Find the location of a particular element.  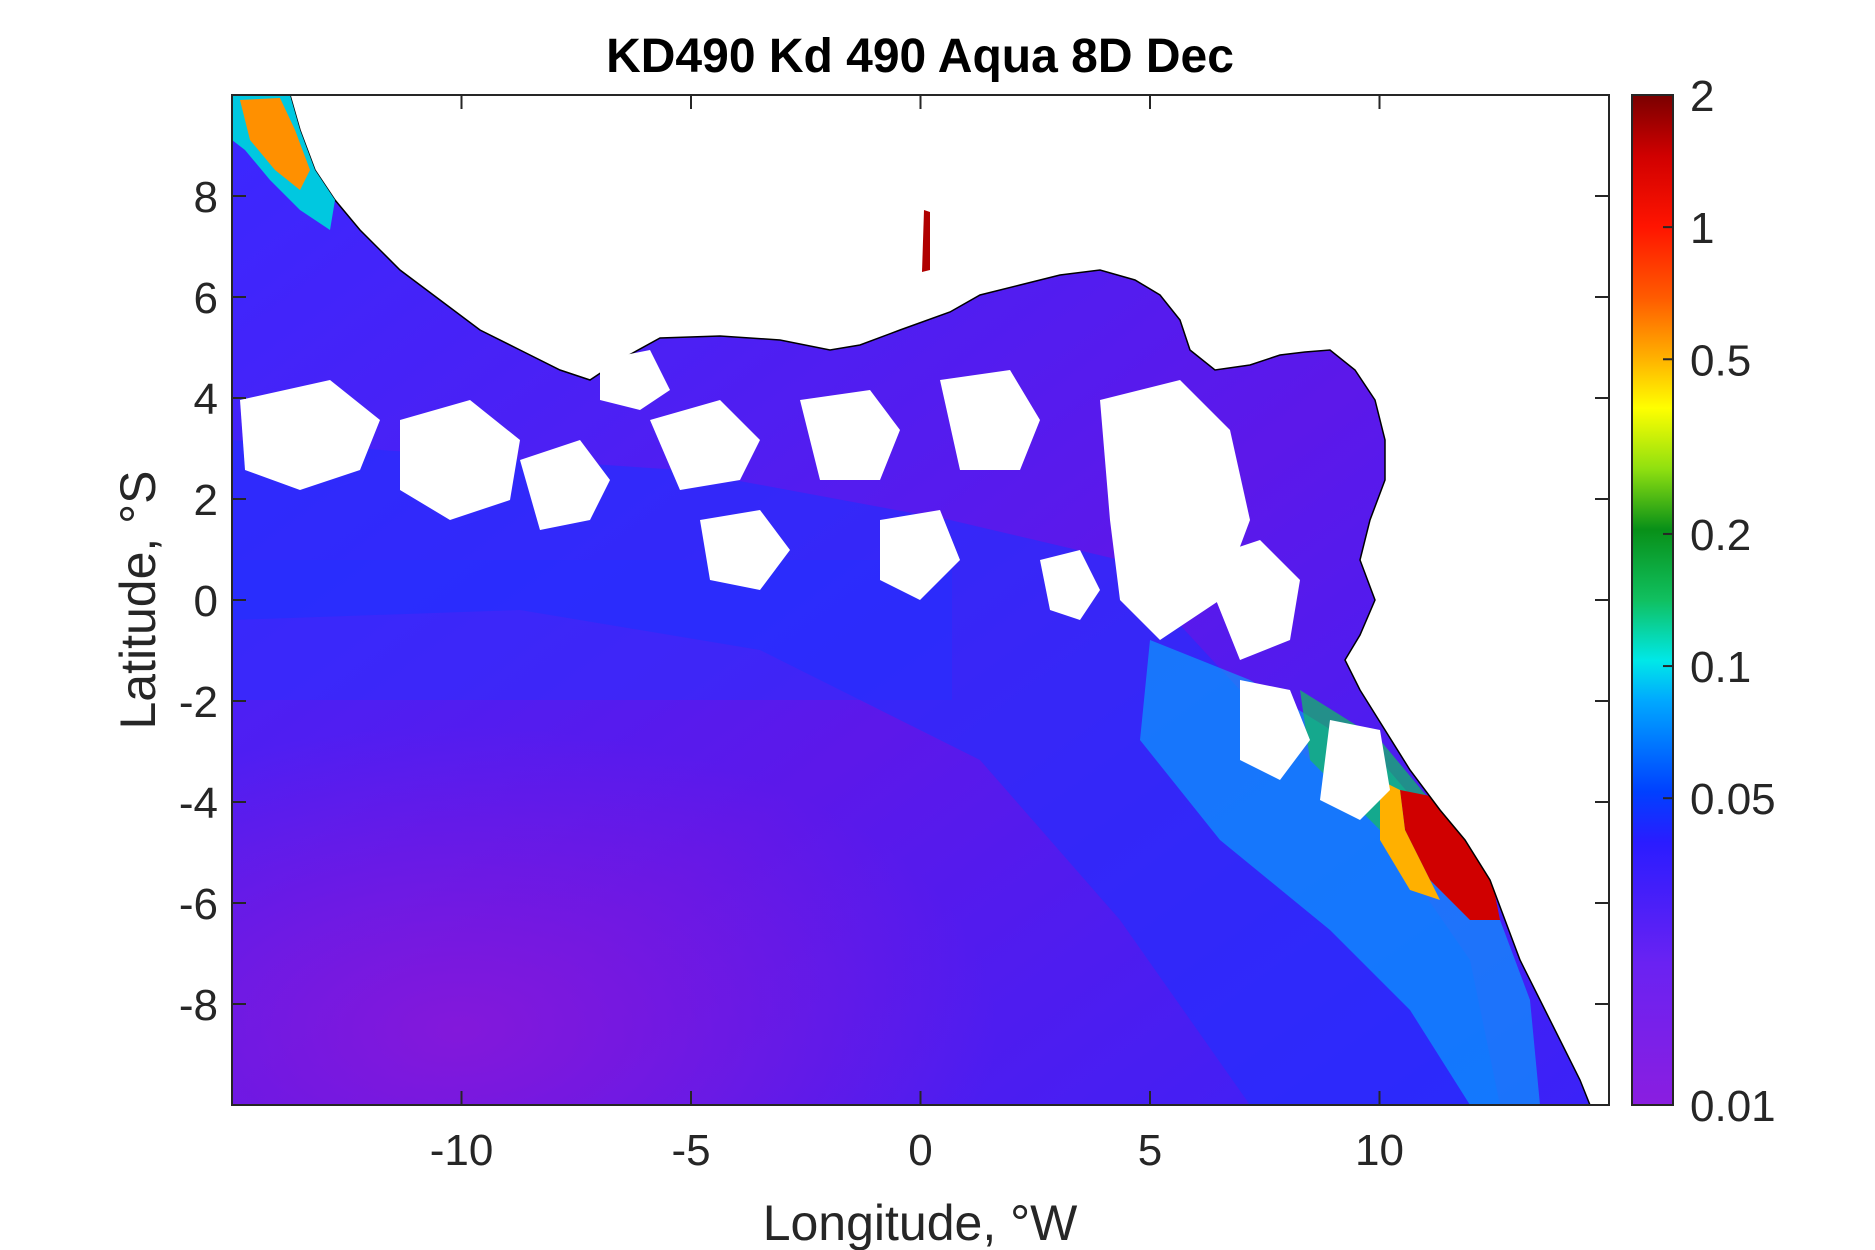

y-tick-label: 4 is located at coordinates (206, 399).